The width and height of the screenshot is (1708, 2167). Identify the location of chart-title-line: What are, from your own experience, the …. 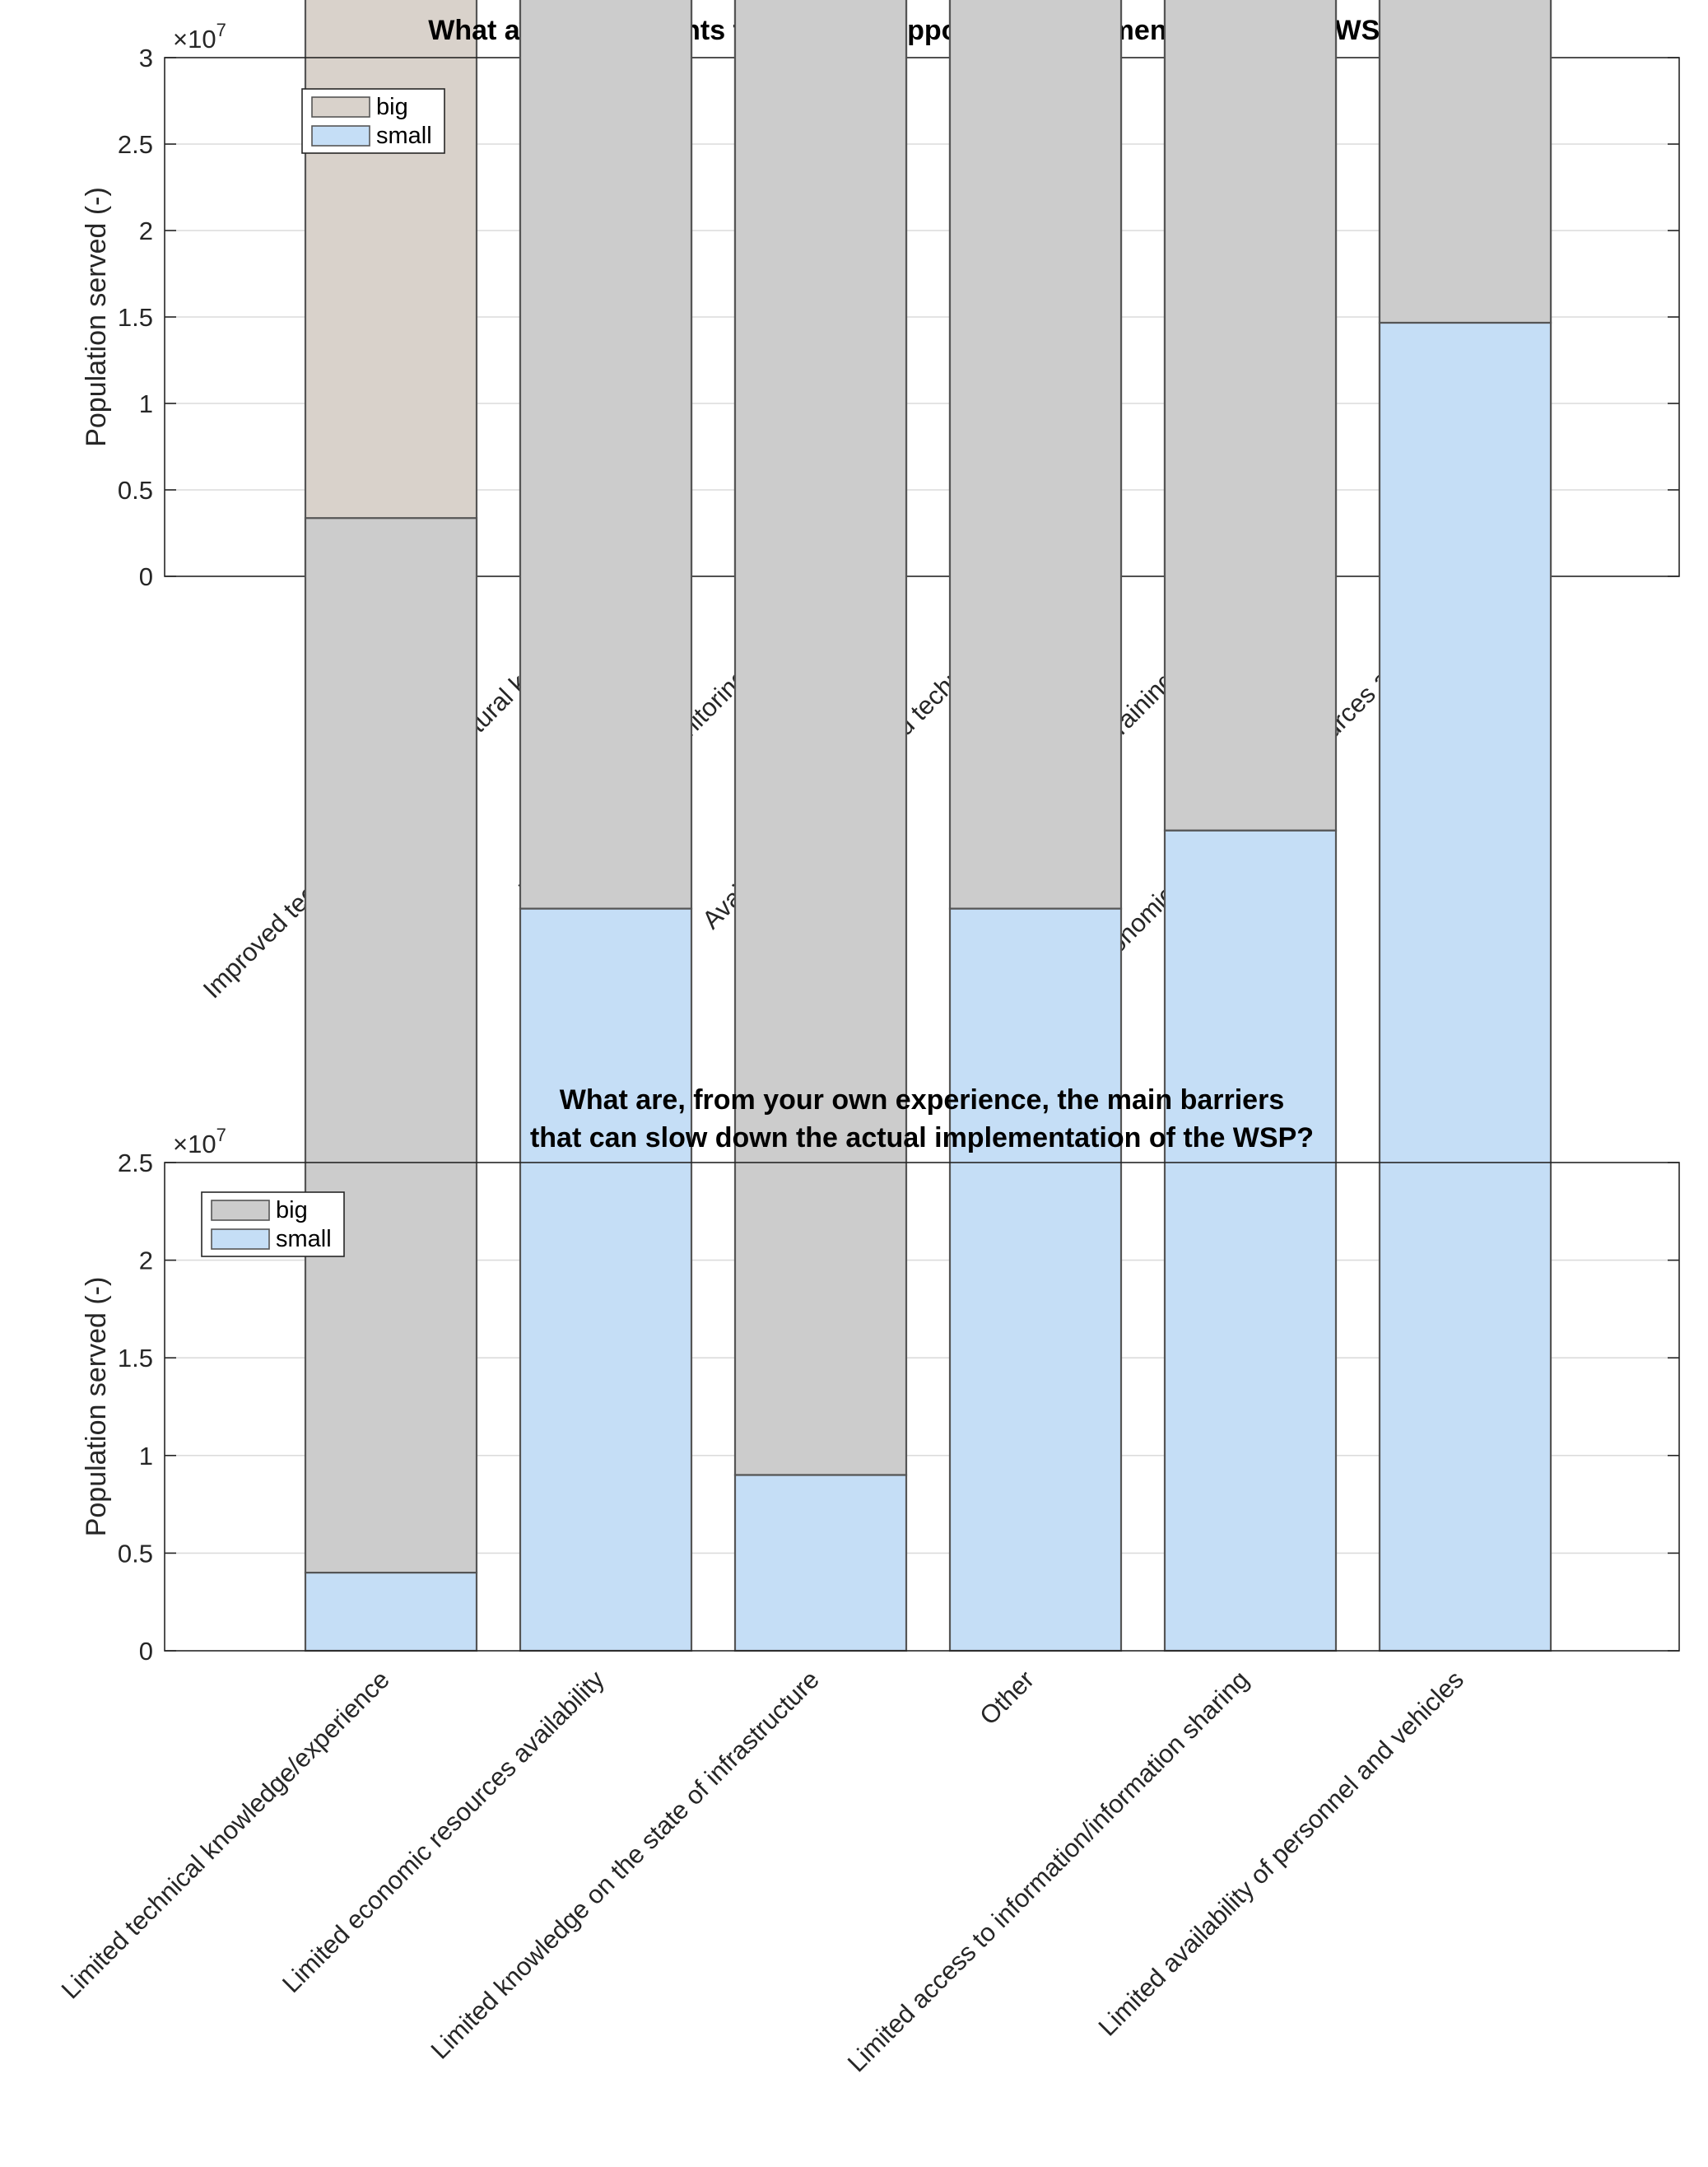
(922, 1100).